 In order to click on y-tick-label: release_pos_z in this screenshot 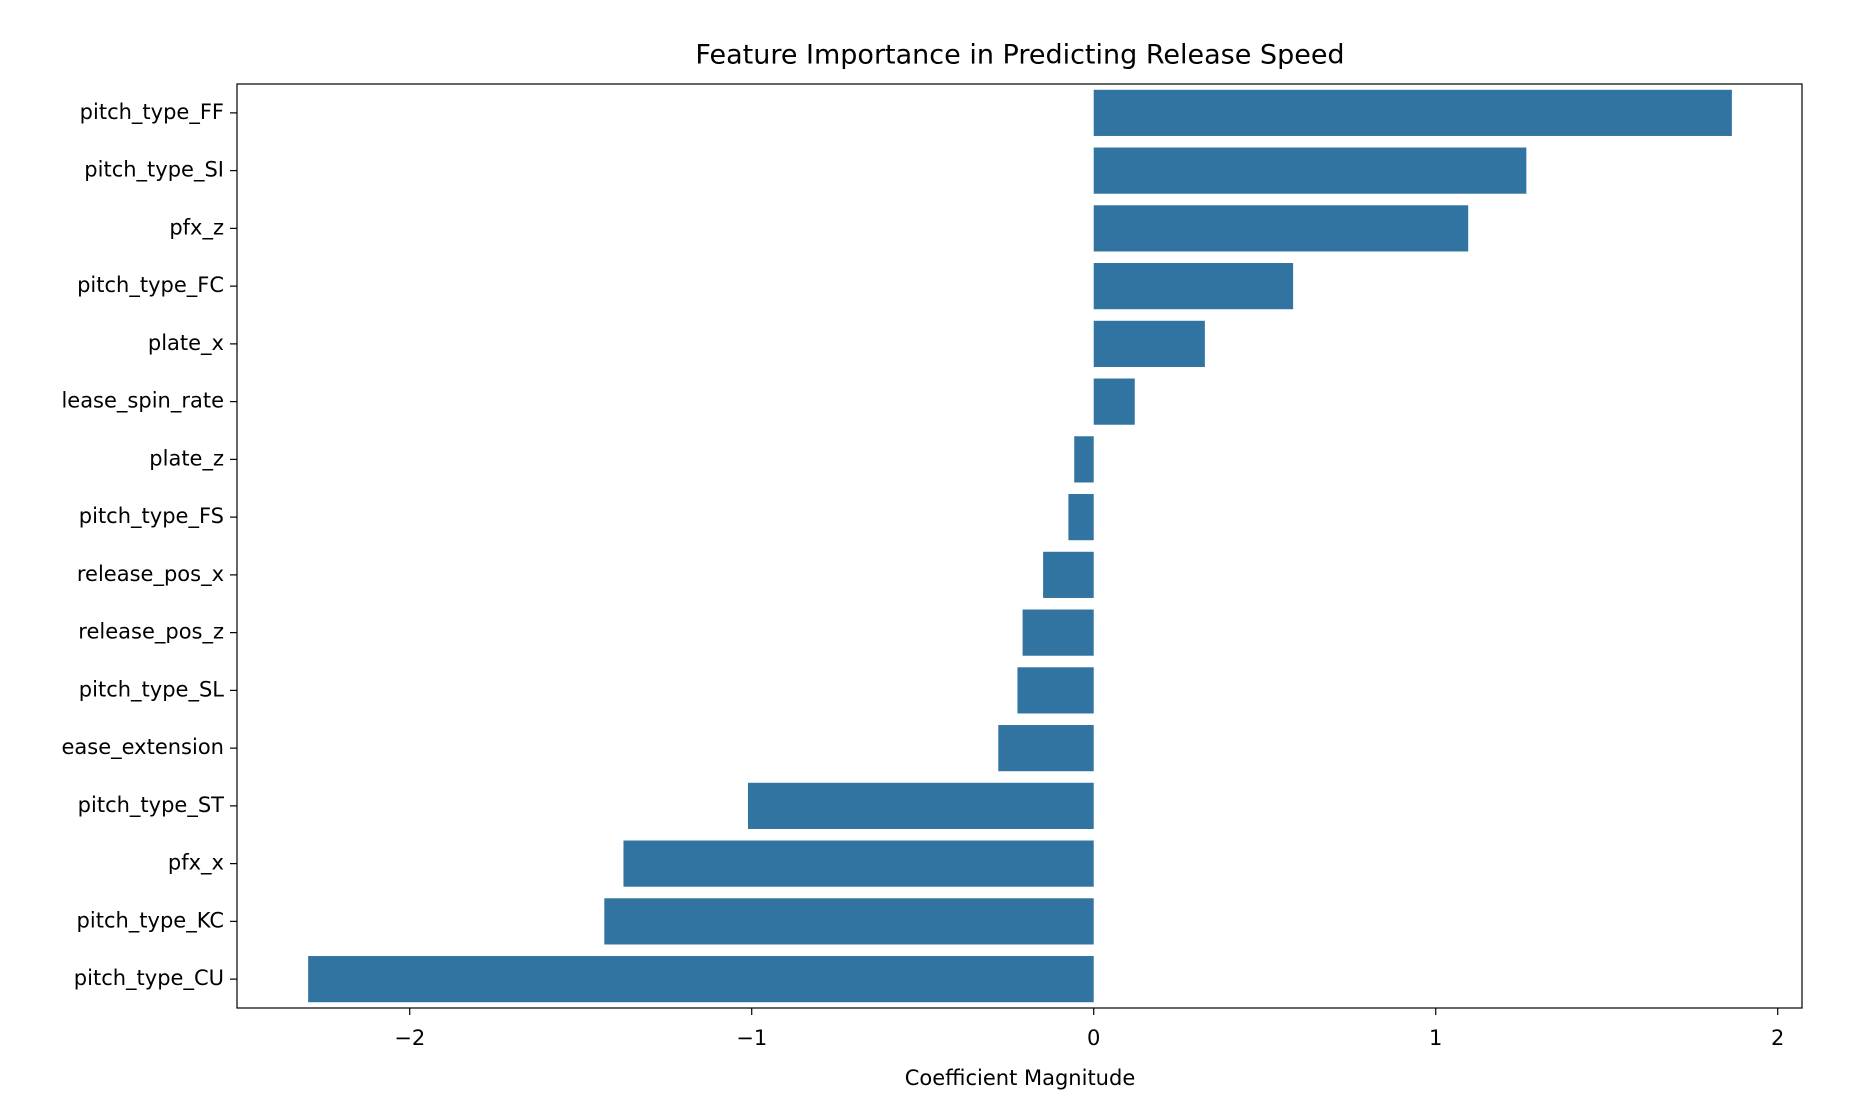, I will do `click(151, 632)`.